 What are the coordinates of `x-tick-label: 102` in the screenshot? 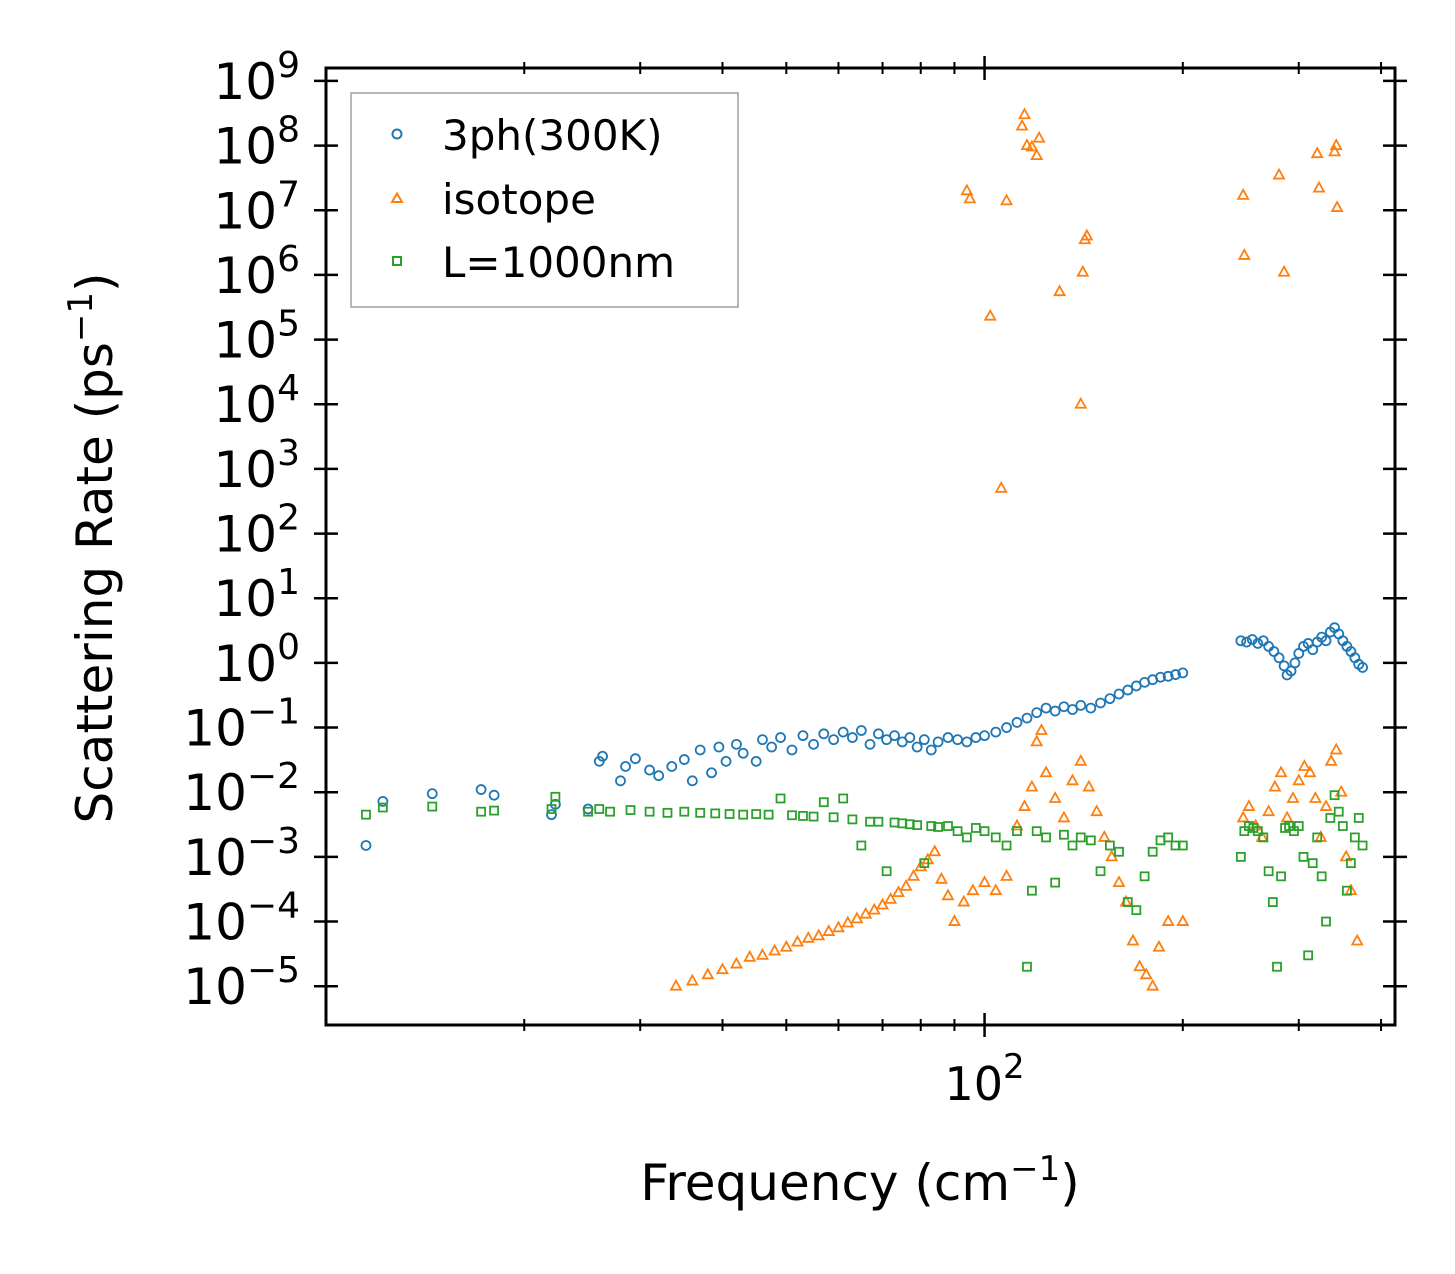 It's located at (984, 1079).